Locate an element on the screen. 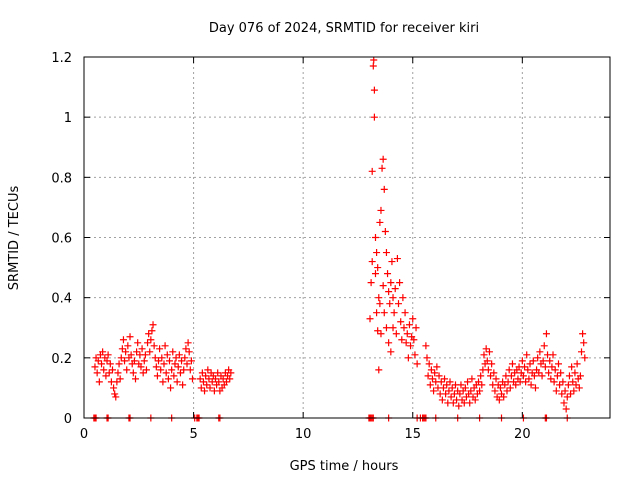 This screenshot has width=640, height=480. x-axis-label: GPS time / hours is located at coordinates (344, 466).